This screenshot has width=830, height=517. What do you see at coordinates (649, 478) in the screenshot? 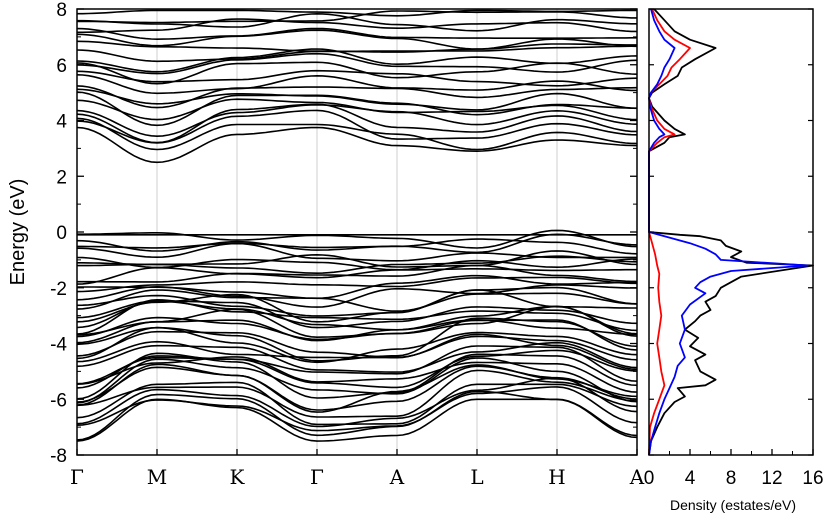
I see `dos-x-tick-label: 0` at bounding box center [649, 478].